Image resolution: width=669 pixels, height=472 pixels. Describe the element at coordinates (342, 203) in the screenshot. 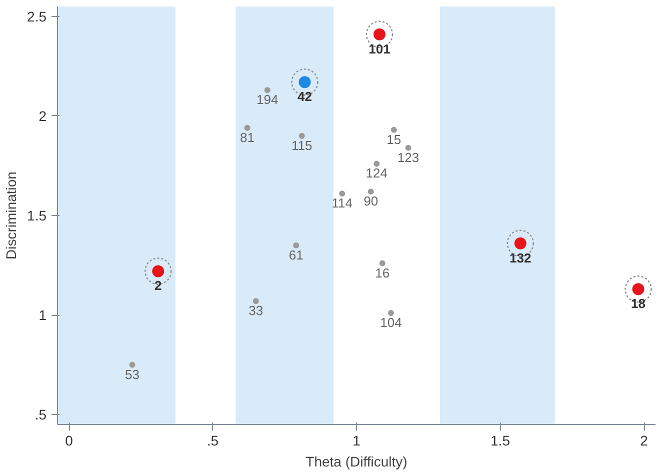

I see `annotation: 114` at that location.